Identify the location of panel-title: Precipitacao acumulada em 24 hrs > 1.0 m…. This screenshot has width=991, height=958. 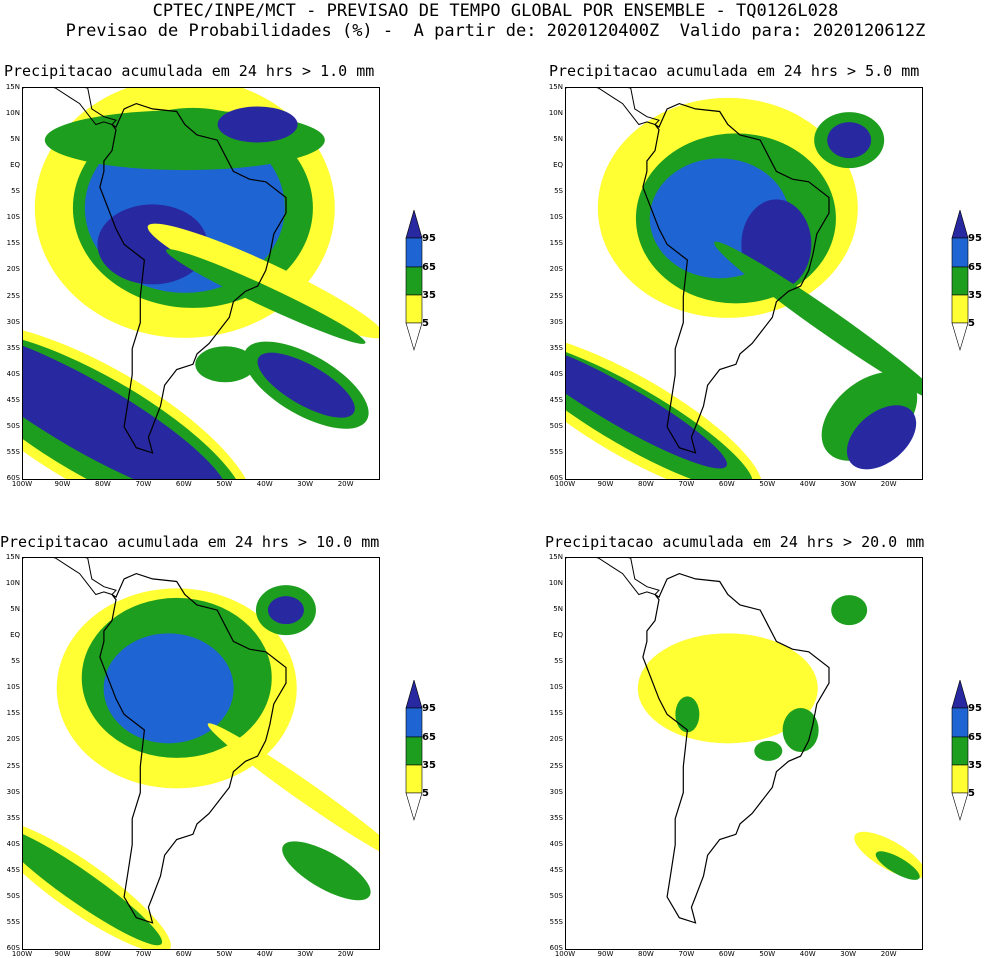
(189, 71).